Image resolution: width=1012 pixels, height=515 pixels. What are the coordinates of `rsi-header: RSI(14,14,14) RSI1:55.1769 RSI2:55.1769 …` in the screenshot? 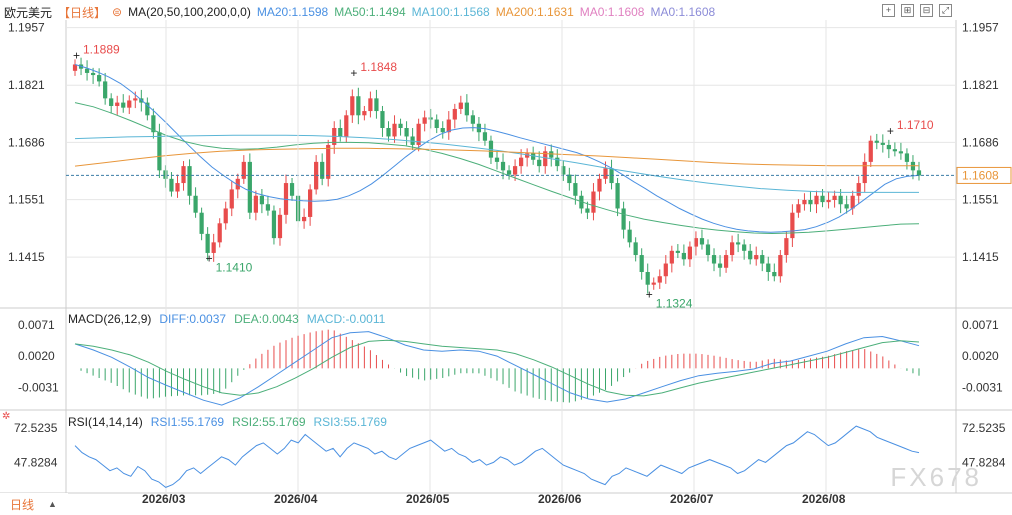 It's located at (227, 422).